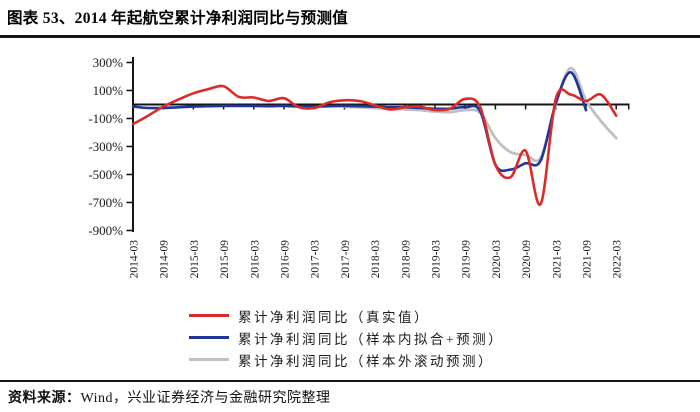  What do you see at coordinates (105, 118) in the screenshot?
I see `y-tick-label: -100%` at bounding box center [105, 118].